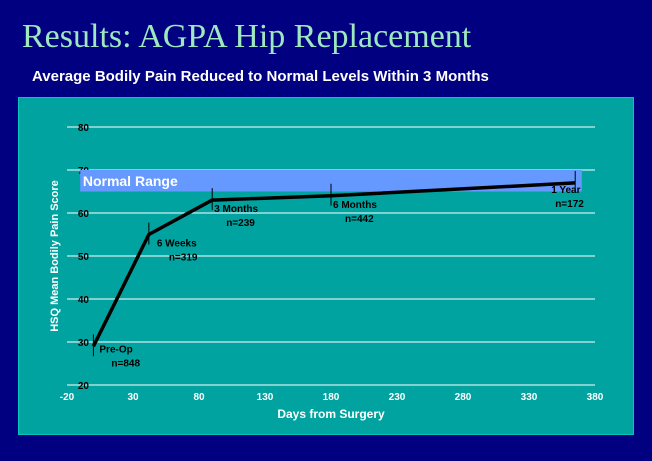  Describe the element at coordinates (463, 397) in the screenshot. I see `x-tick-label: 280` at that location.